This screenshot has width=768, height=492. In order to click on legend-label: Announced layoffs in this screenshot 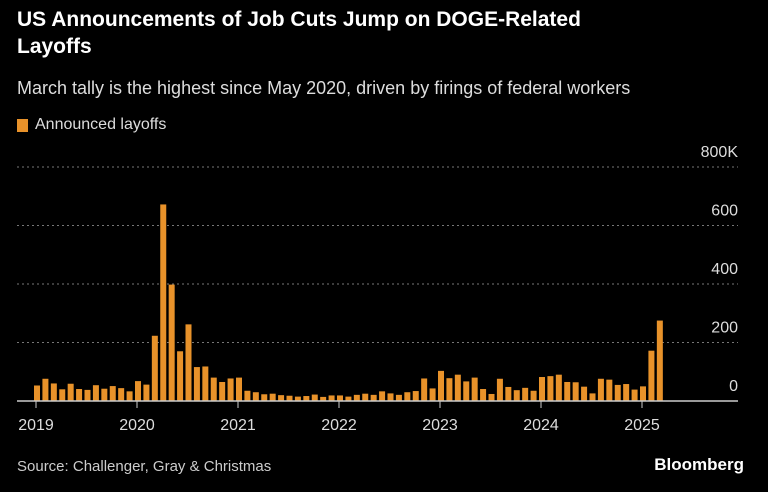, I will do `click(101, 124)`.